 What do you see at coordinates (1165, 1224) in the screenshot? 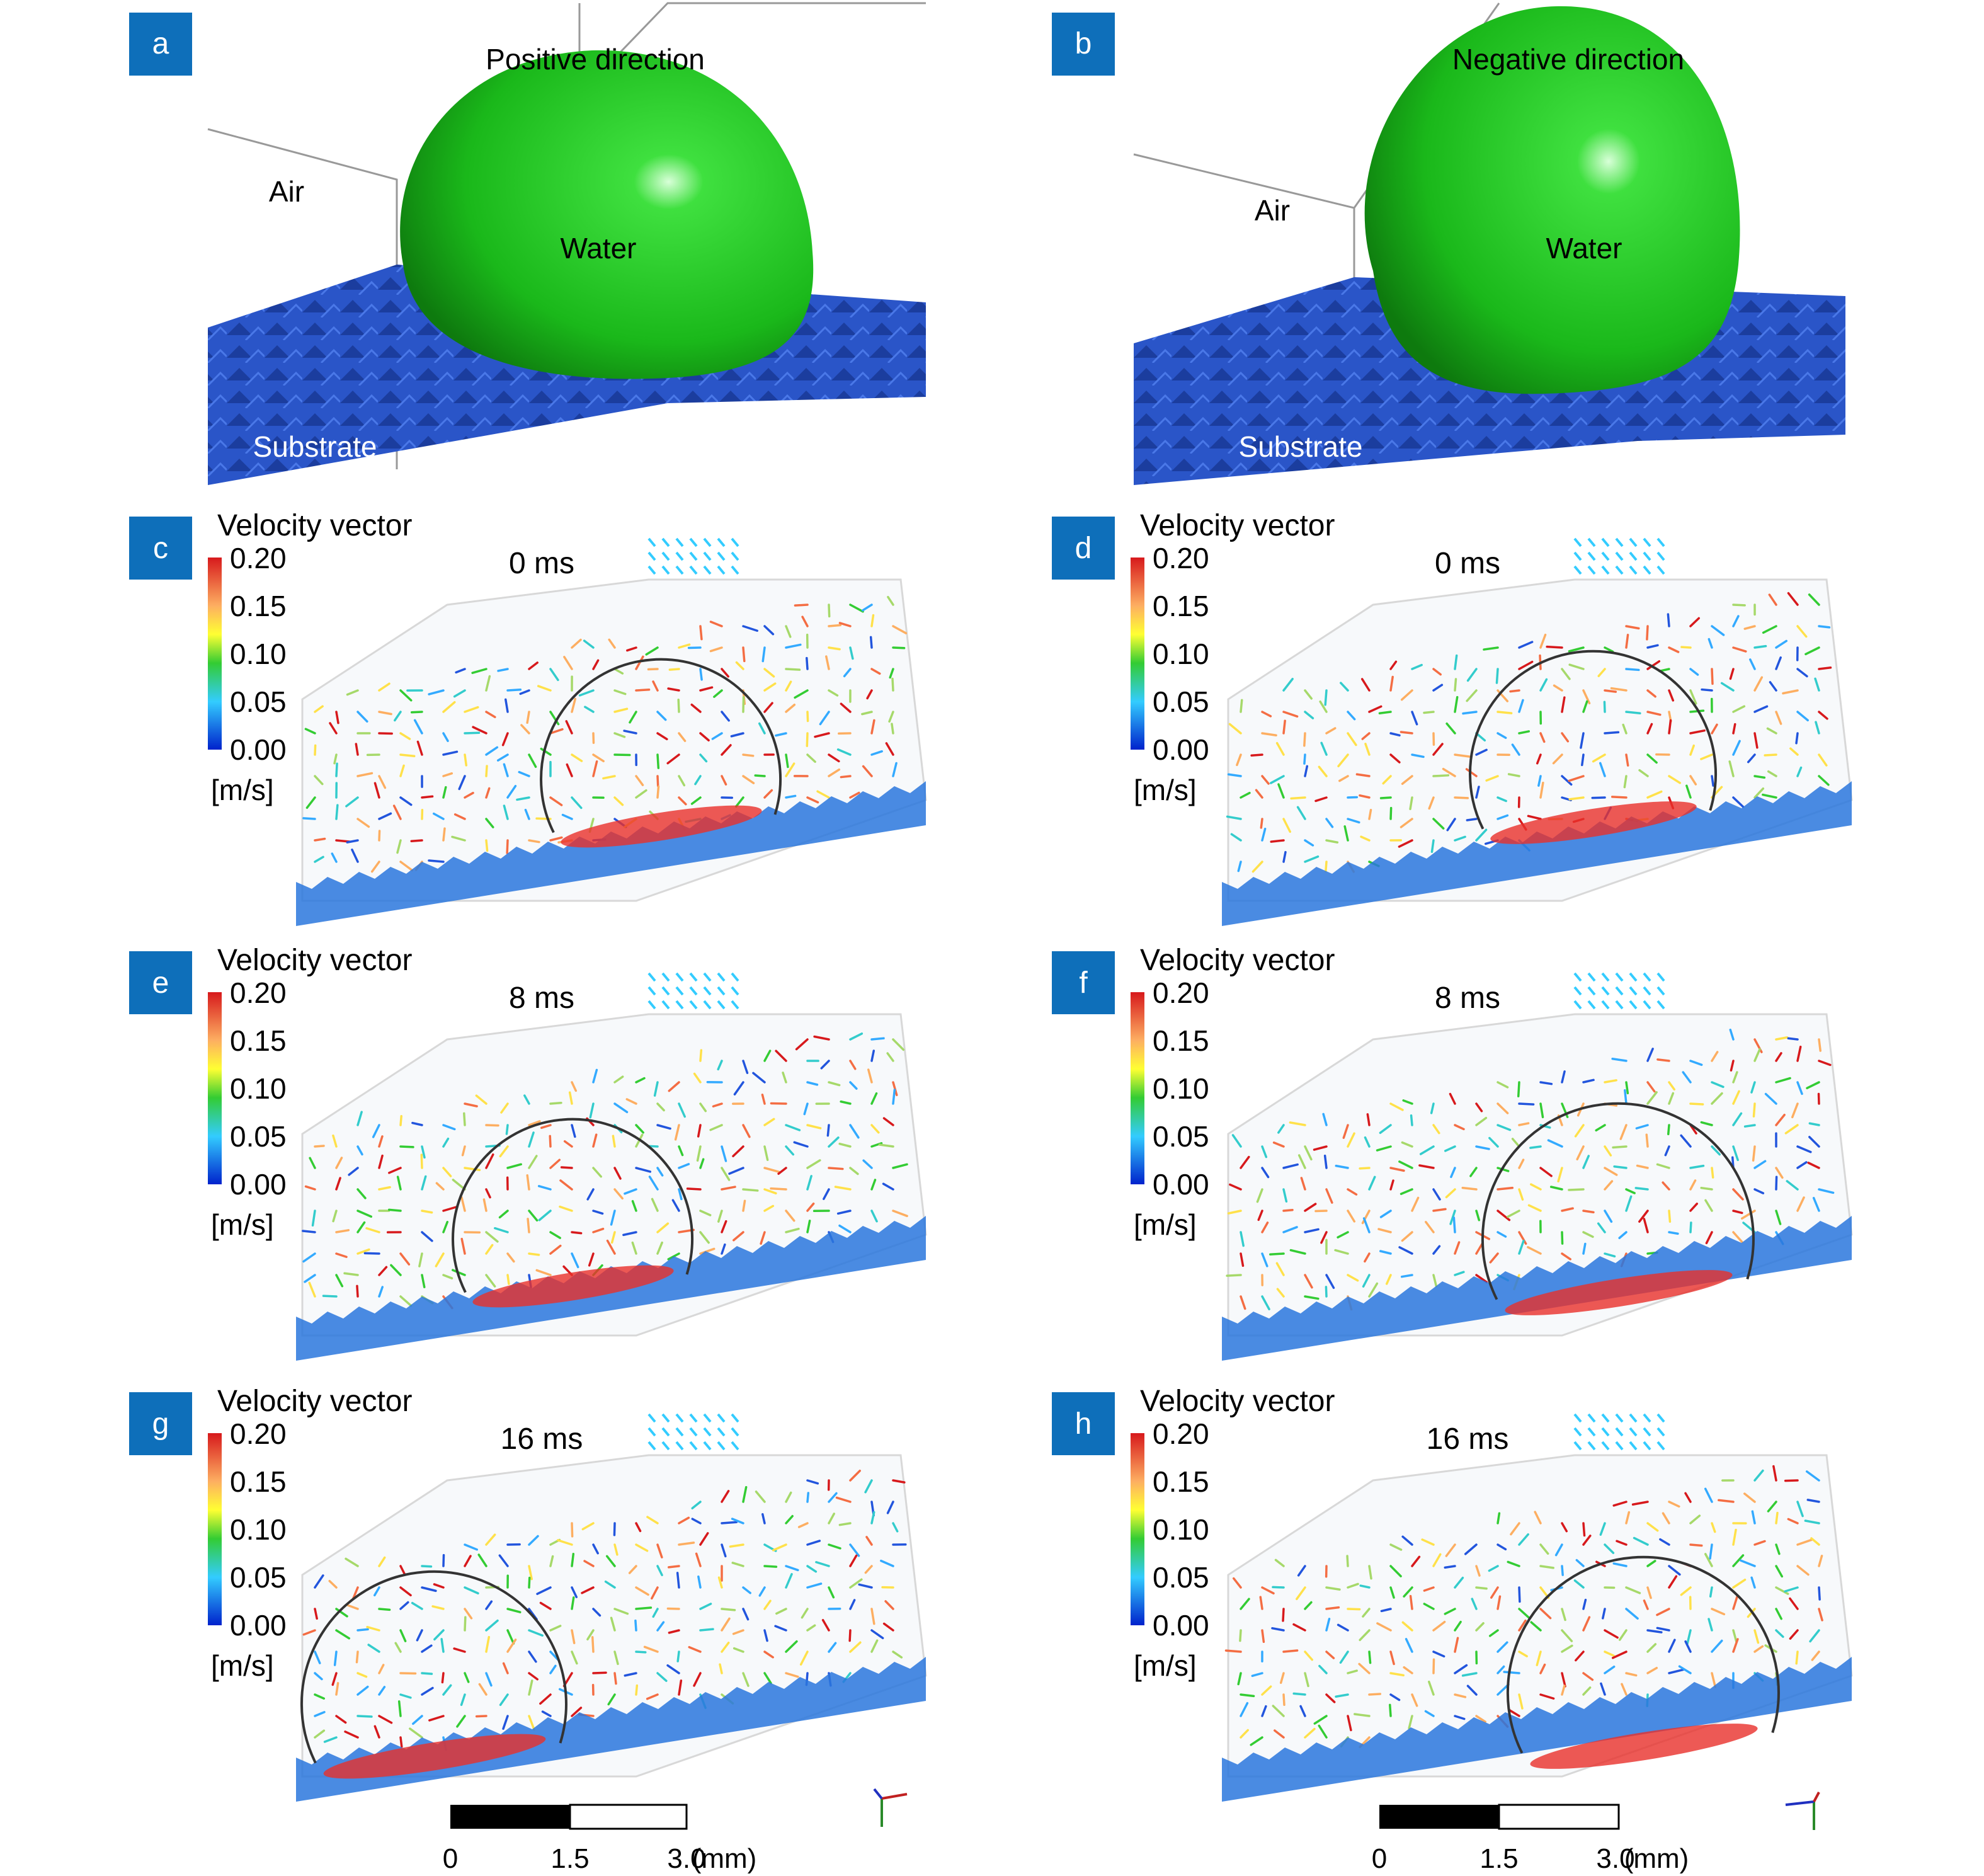
I see `colorbar-unit-f: [m/s]` at bounding box center [1165, 1224].